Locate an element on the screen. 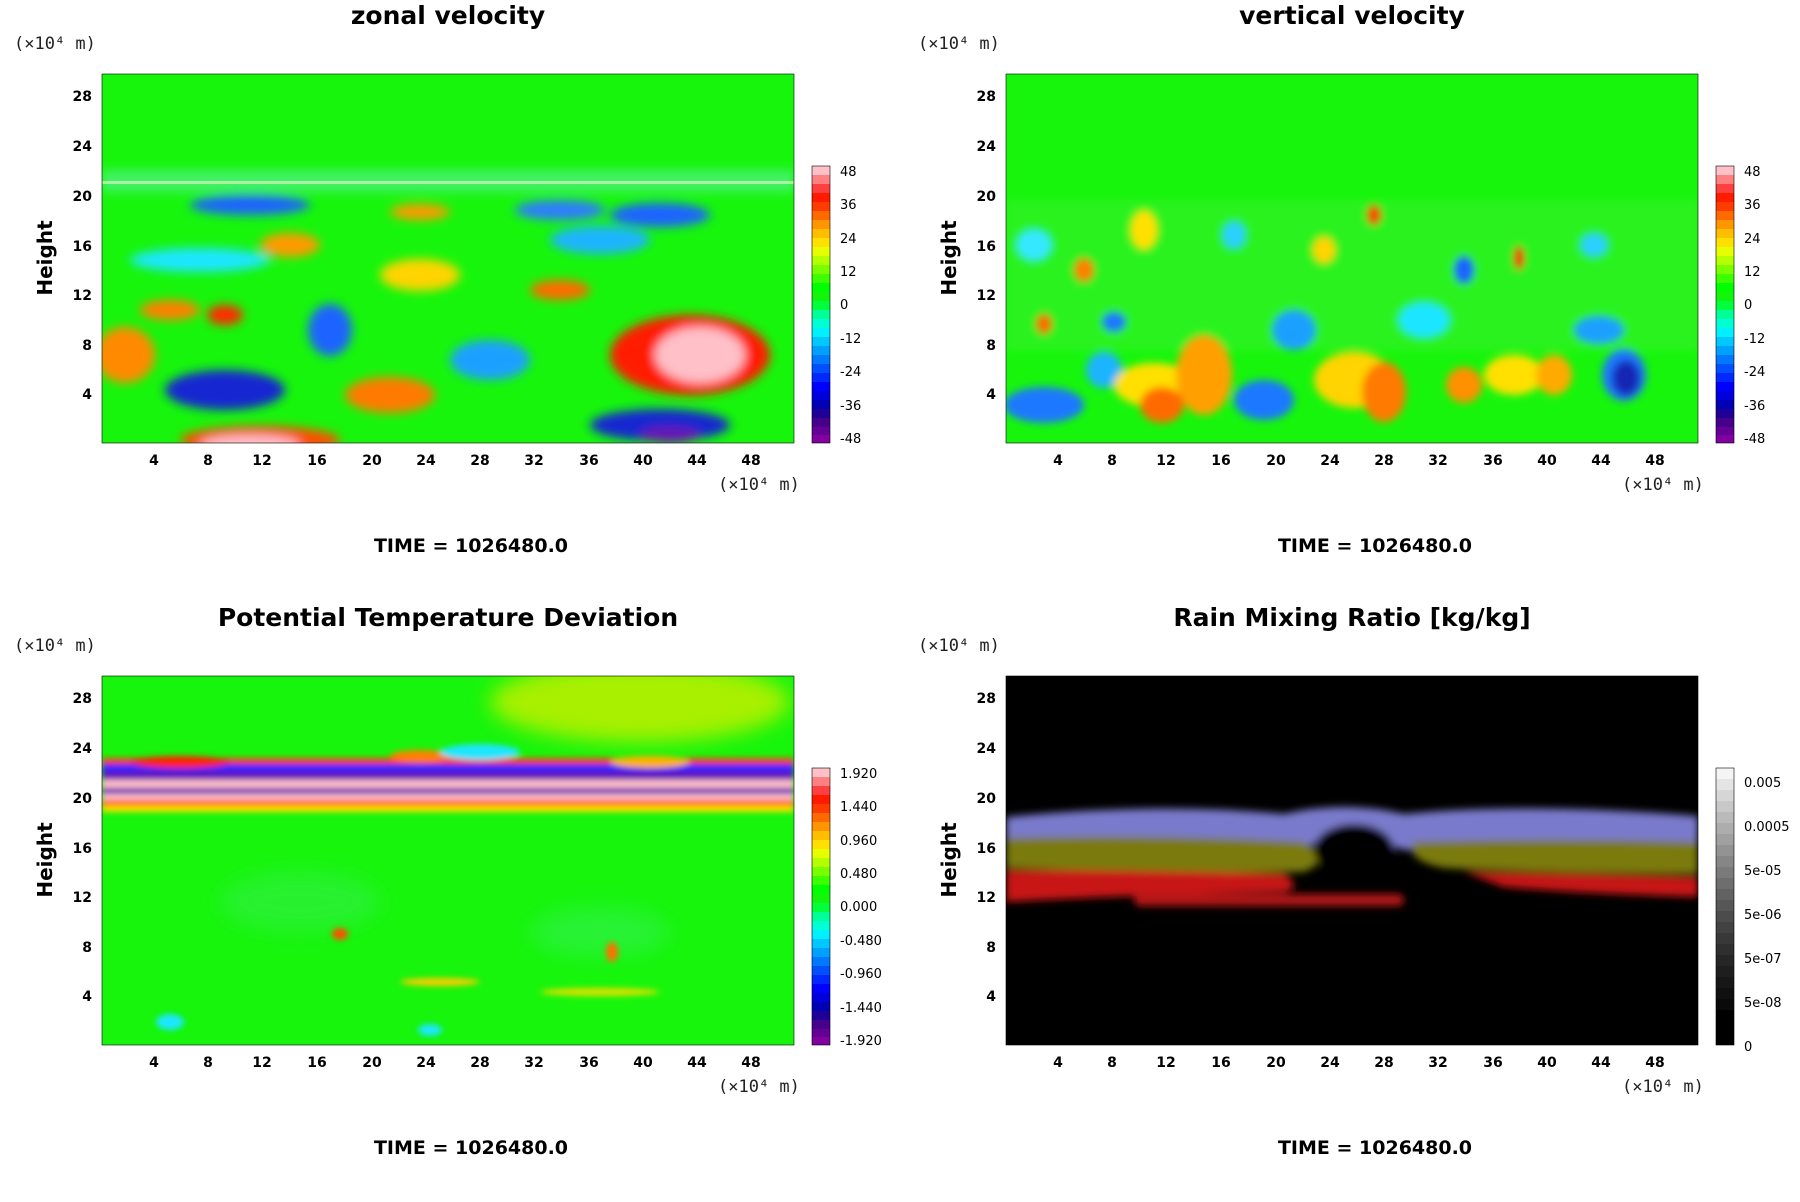 The height and width of the screenshot is (1202, 1800). colorbar-labels: 48 36 24 12 0 -12 -24 -36 -48 is located at coordinates (1754, 306).